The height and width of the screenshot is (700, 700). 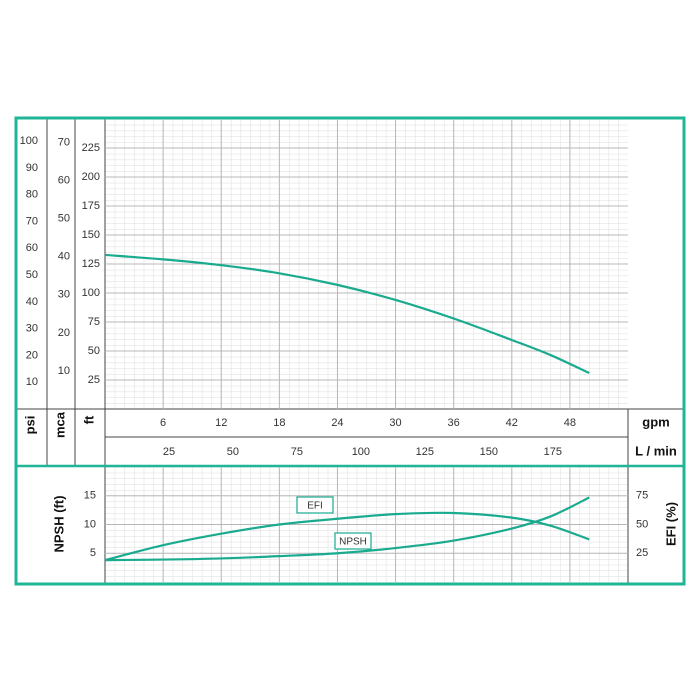 What do you see at coordinates (91, 235) in the screenshot?
I see `y-tick-label: 150` at bounding box center [91, 235].